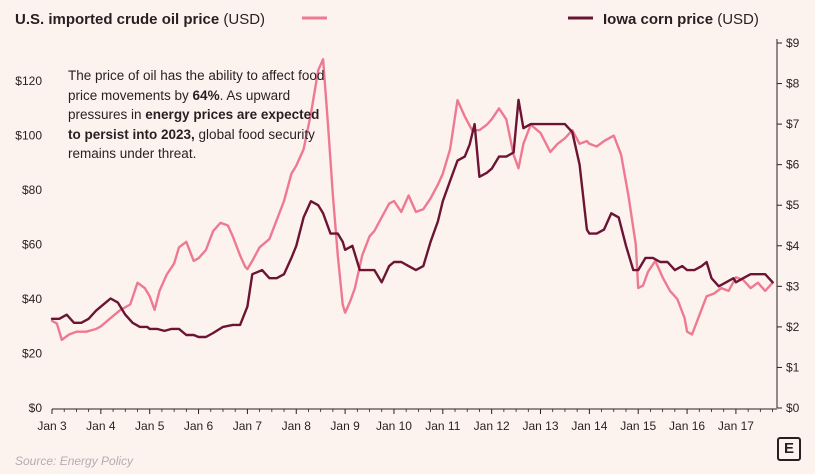 This screenshot has height=474, width=815. What do you see at coordinates (793, 408) in the screenshot?
I see `y-right-tick-label: $0` at bounding box center [793, 408].